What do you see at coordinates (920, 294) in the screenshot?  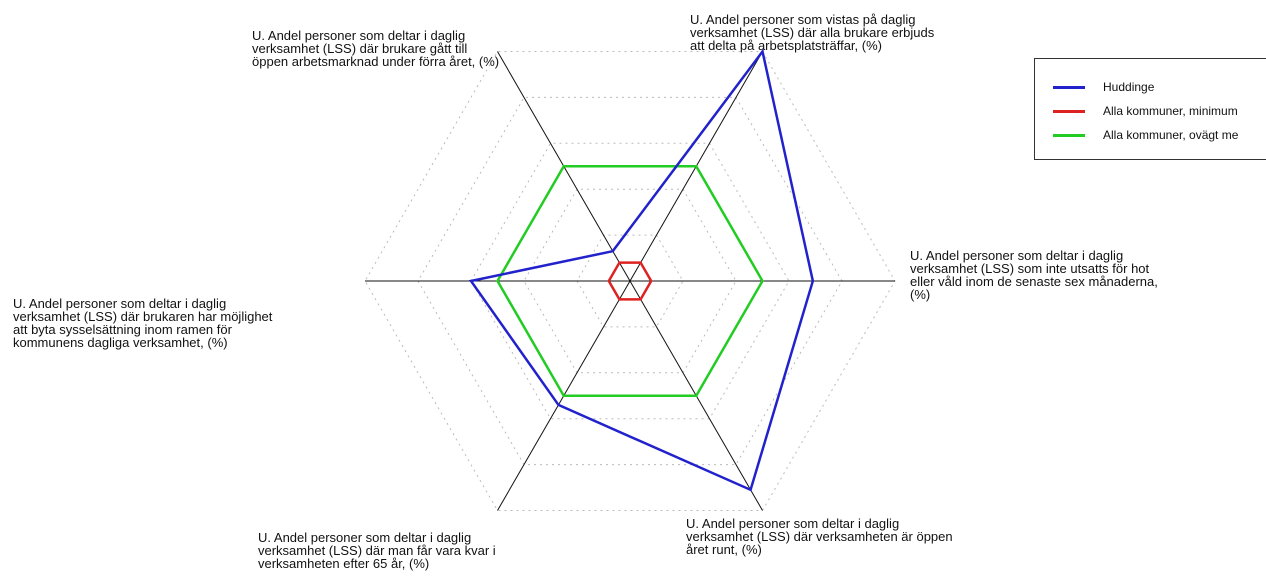 I see `axis-label-line: (%)` at bounding box center [920, 294].